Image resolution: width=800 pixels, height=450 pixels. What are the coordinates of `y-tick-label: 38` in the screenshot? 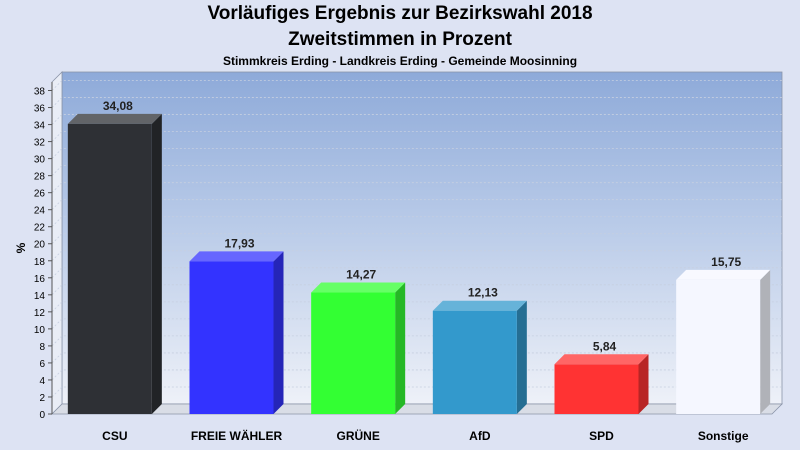 It's located at (40, 92).